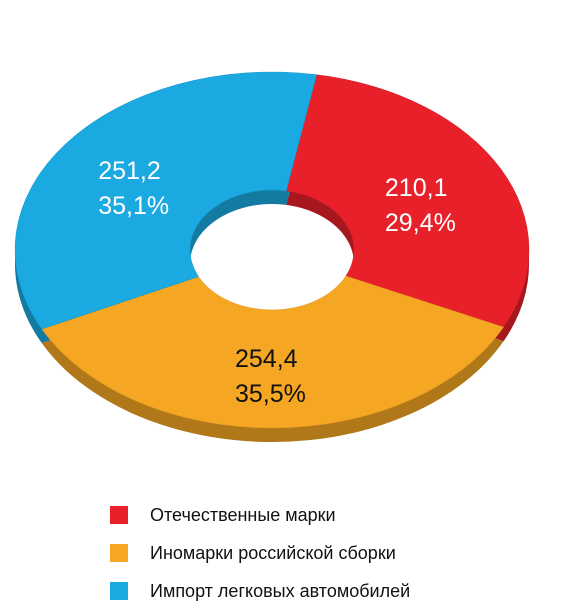  Describe the element at coordinates (129, 171) in the screenshot. I see `value-label: 251,2` at that location.